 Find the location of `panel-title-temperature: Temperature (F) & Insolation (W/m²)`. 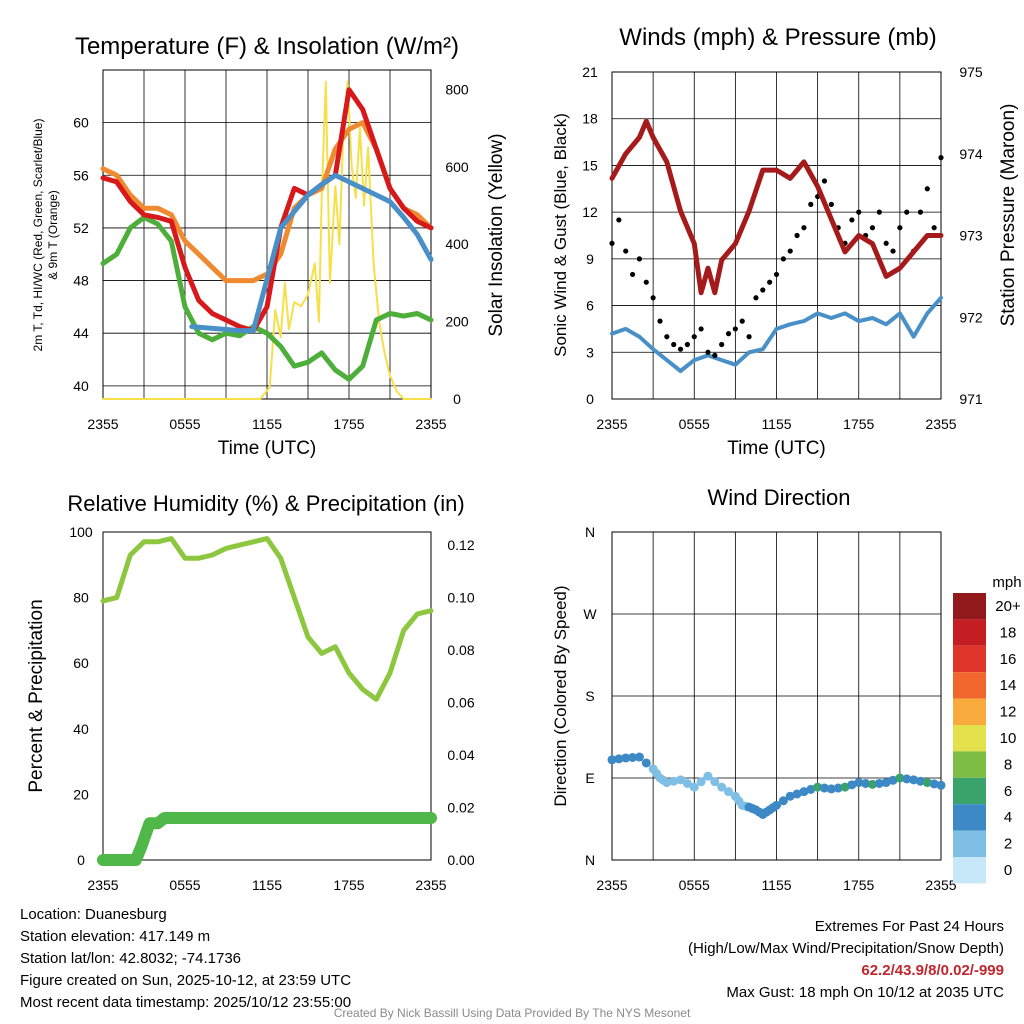

panel-title-temperature: Temperature (F) & Insolation (W/m²) is located at coordinates (267, 46).